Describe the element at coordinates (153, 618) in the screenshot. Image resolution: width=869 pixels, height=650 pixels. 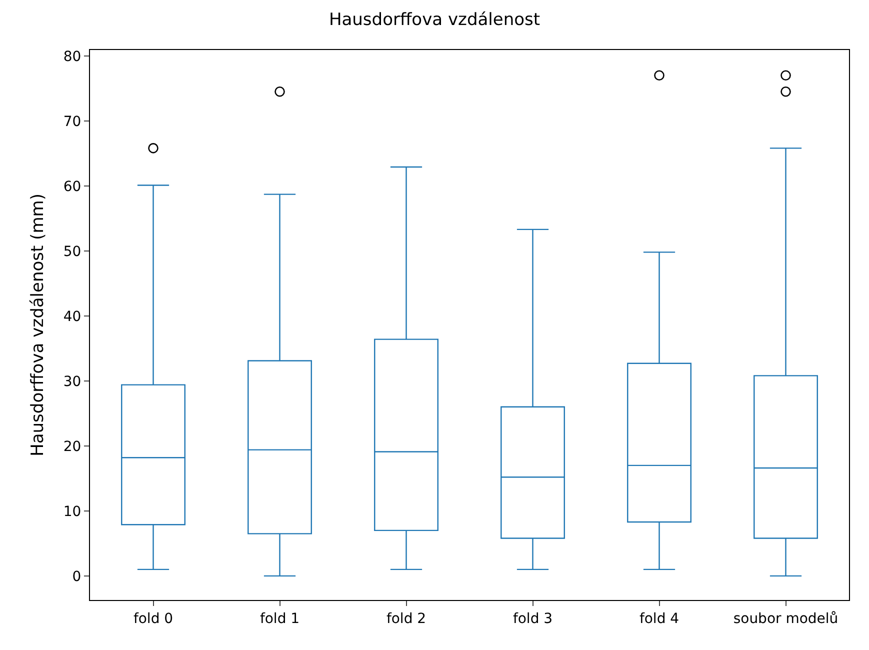
I see `x-tick-label: fold 0` at that location.